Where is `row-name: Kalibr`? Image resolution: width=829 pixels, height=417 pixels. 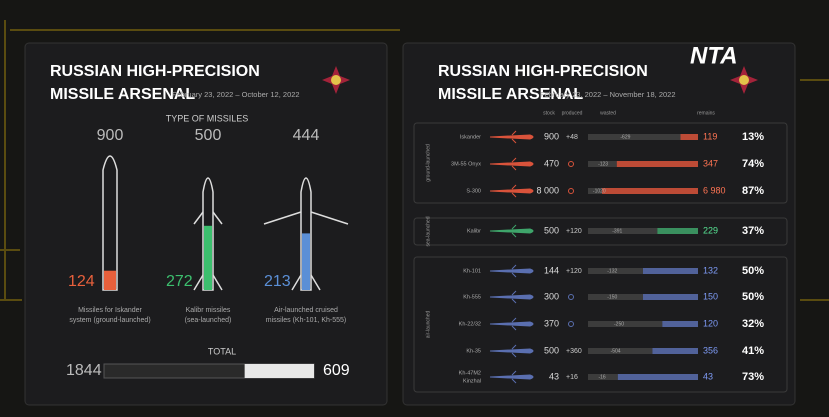
row-name: Kalibr is located at coordinates (474, 231).